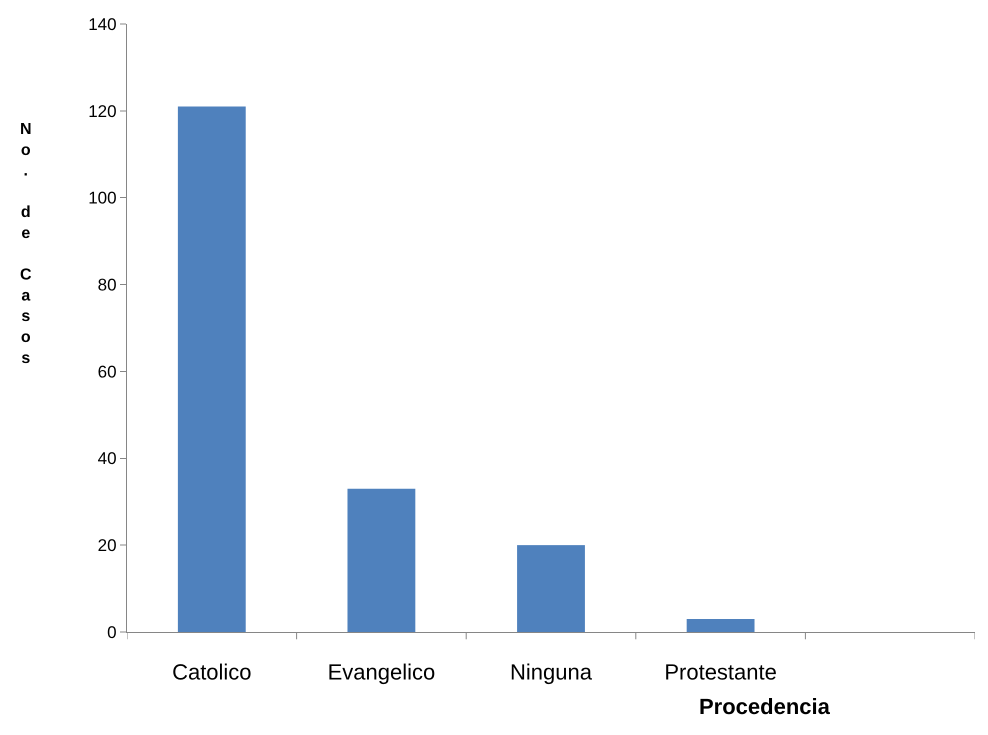  Describe the element at coordinates (107, 372) in the screenshot. I see `y-tick-label: 60` at that location.